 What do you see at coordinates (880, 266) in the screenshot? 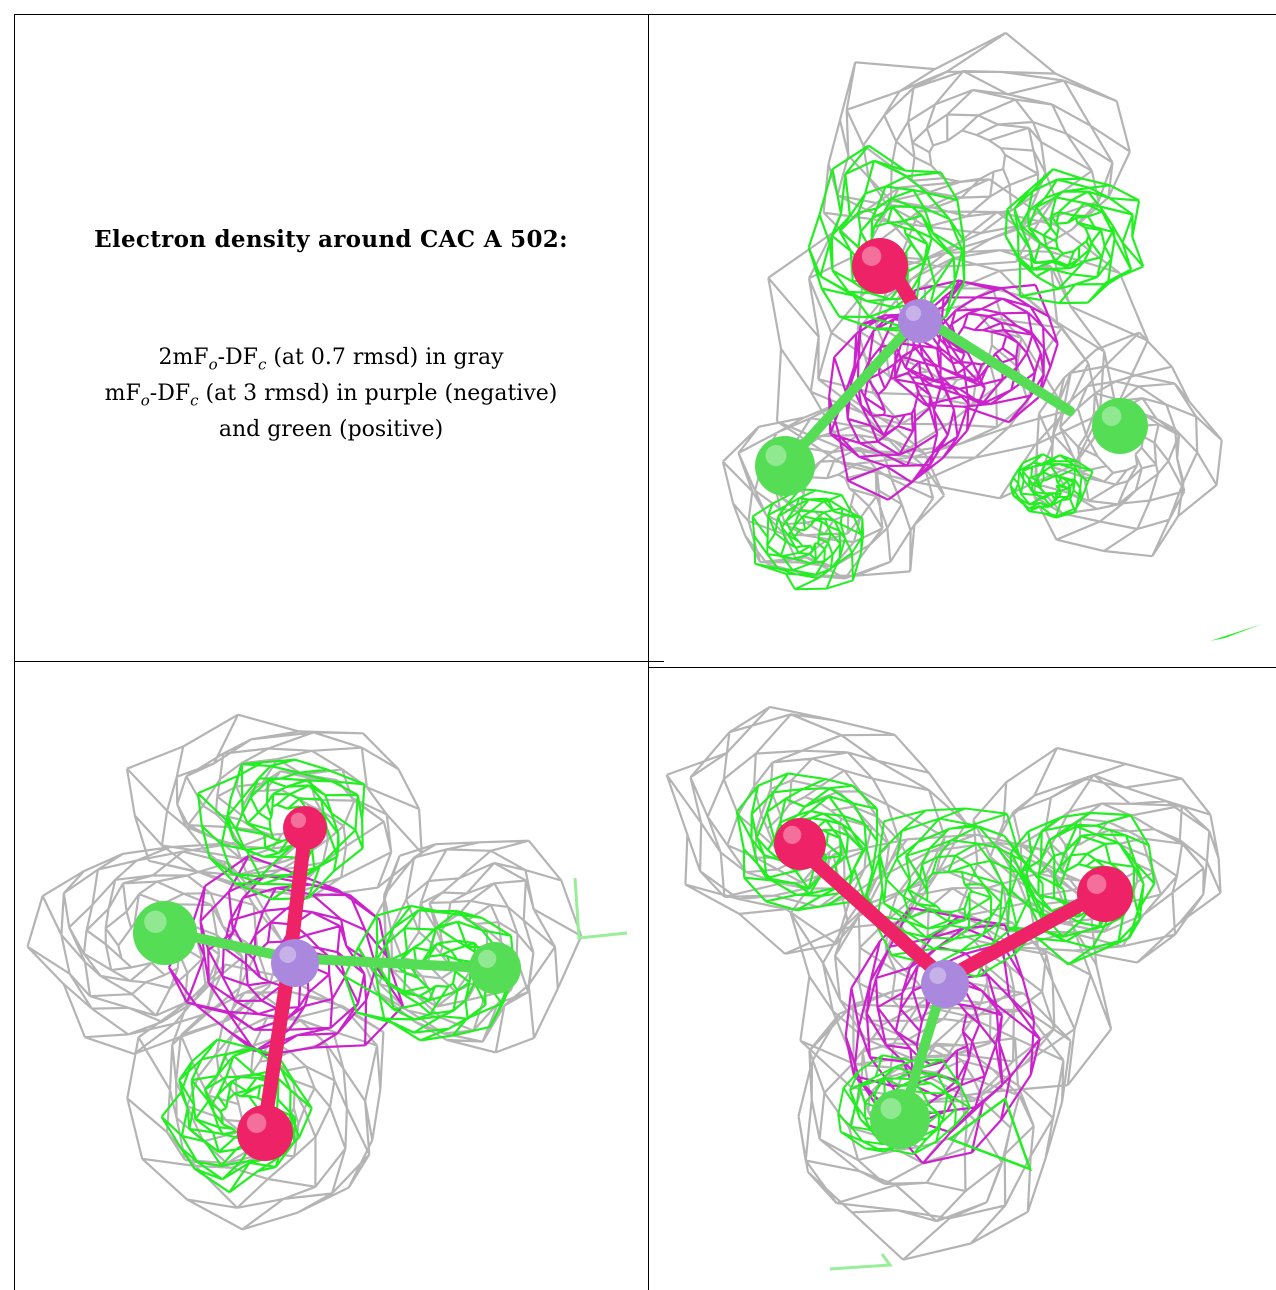
I see `oxygen-atom` at bounding box center [880, 266].